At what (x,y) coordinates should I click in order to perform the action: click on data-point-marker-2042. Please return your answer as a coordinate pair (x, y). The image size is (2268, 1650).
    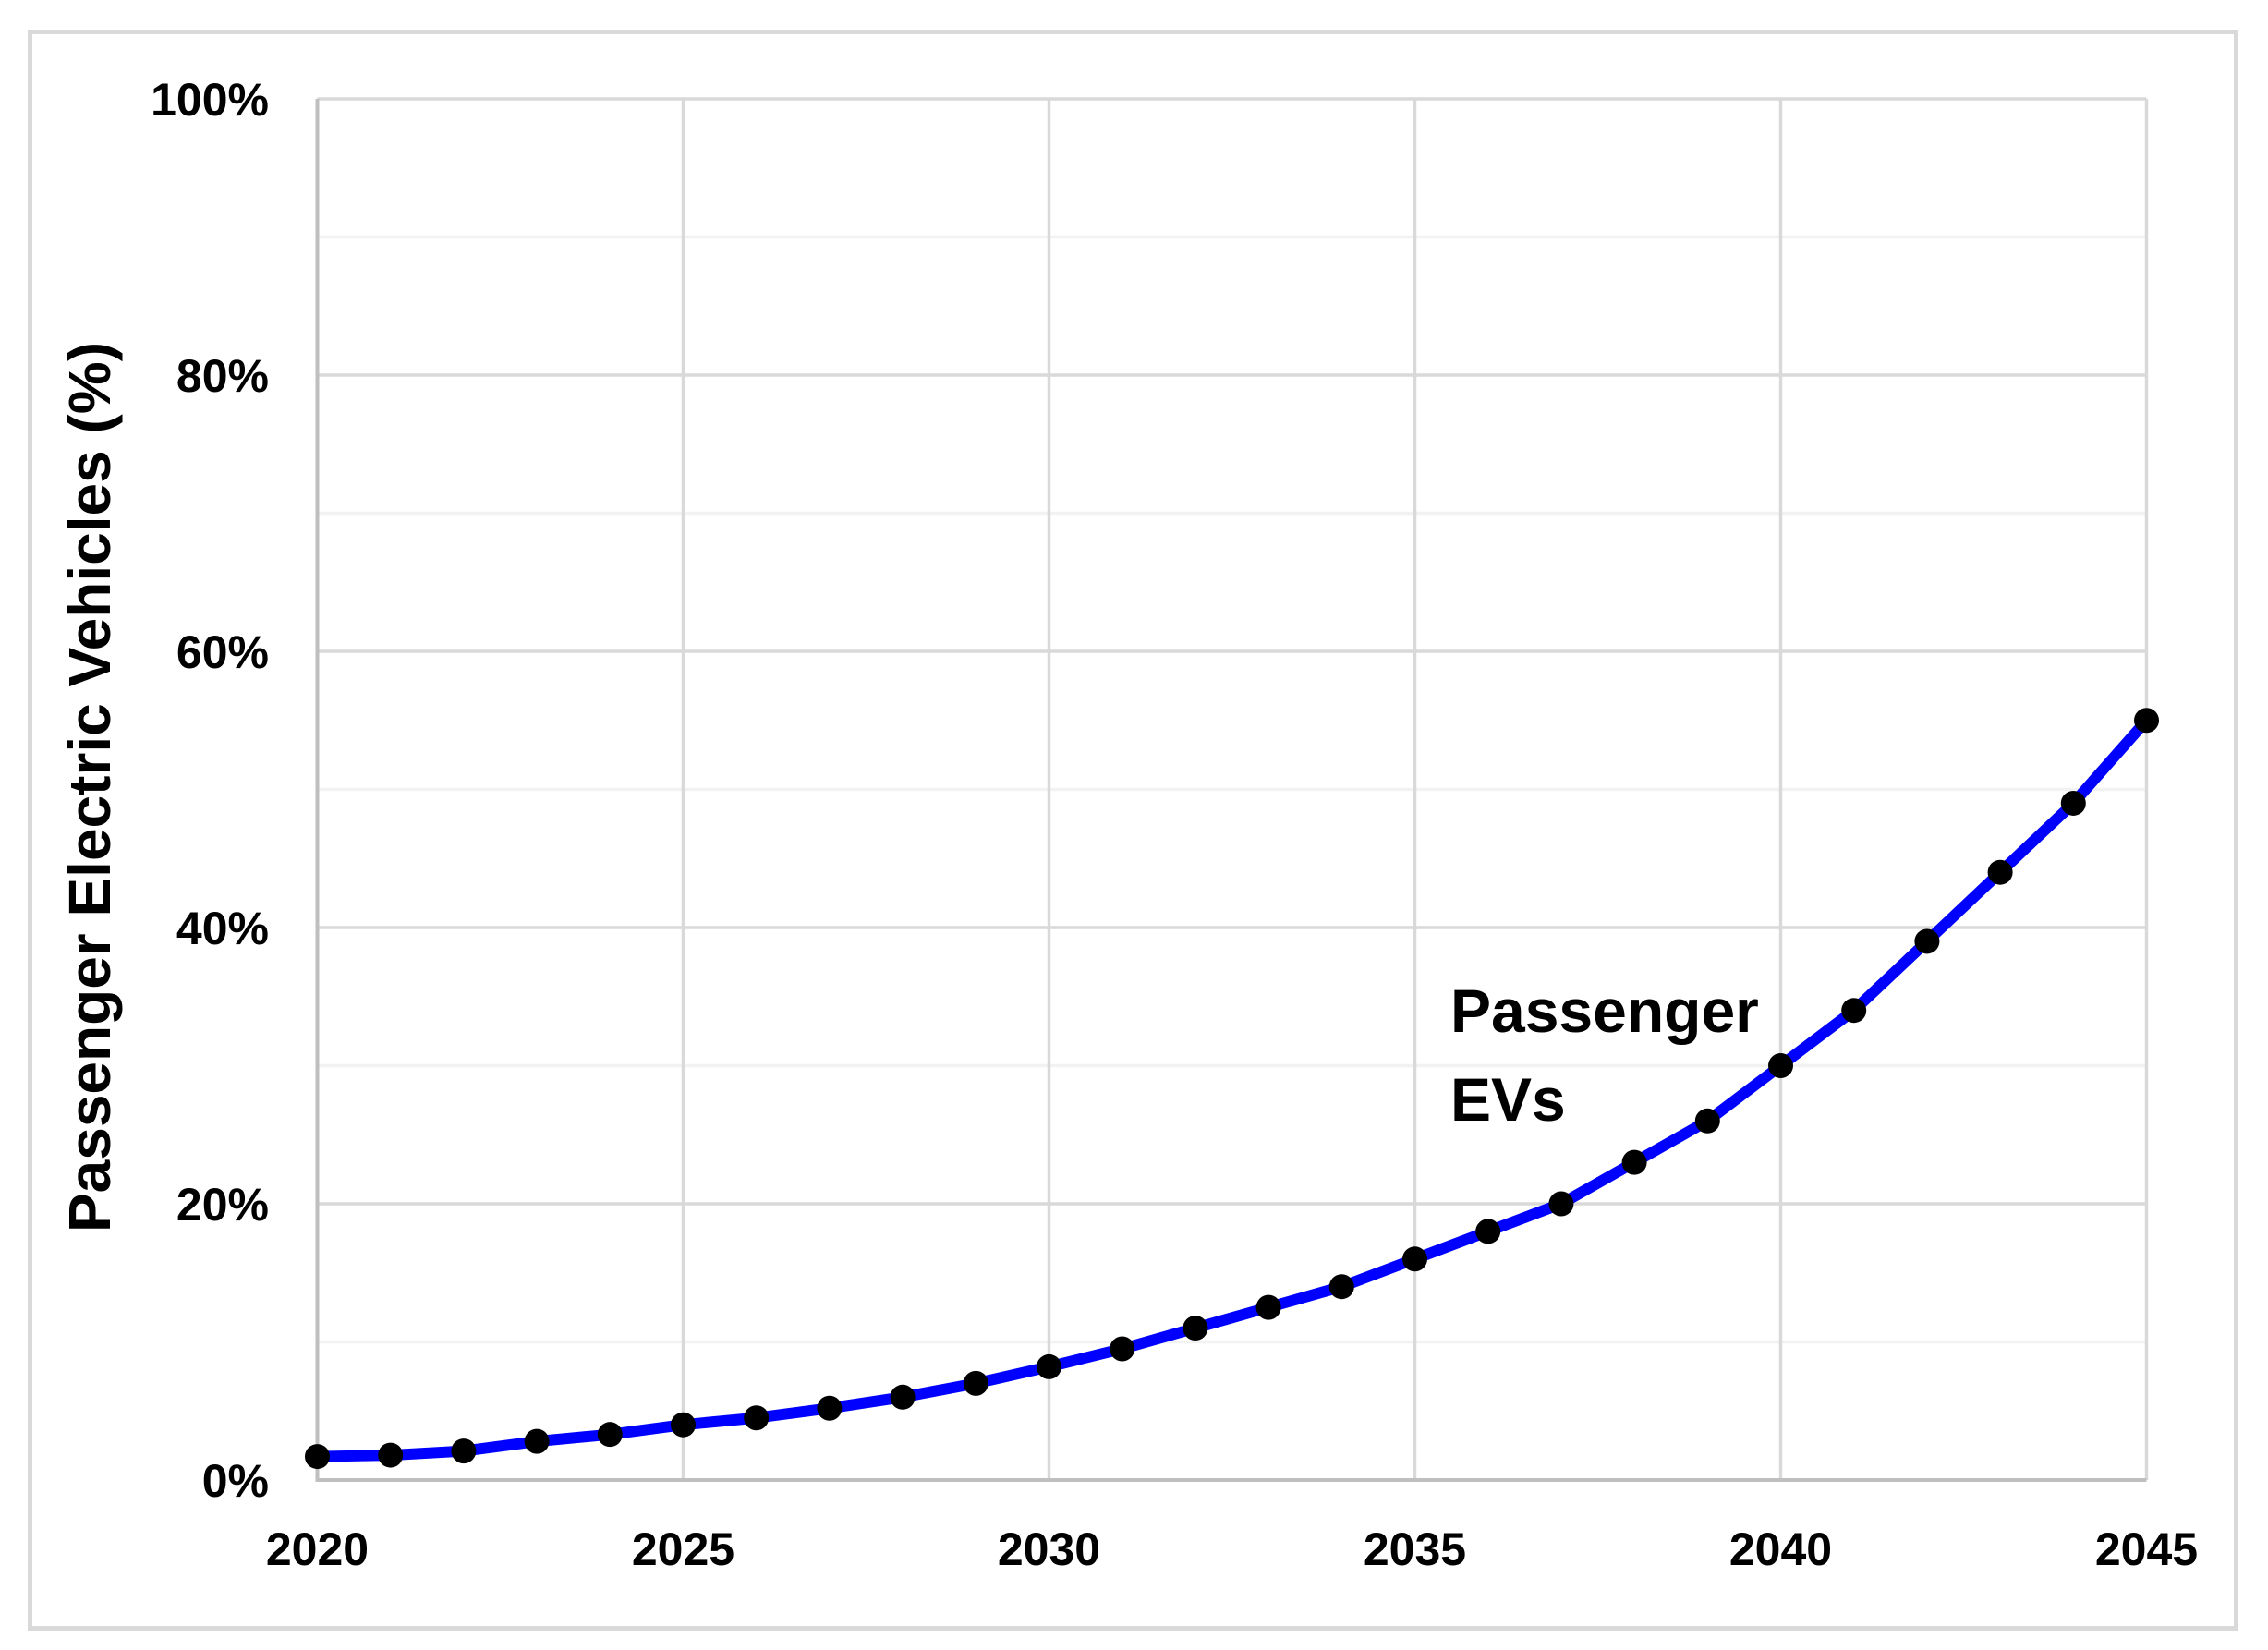
    Looking at the image, I should click on (1927, 941).